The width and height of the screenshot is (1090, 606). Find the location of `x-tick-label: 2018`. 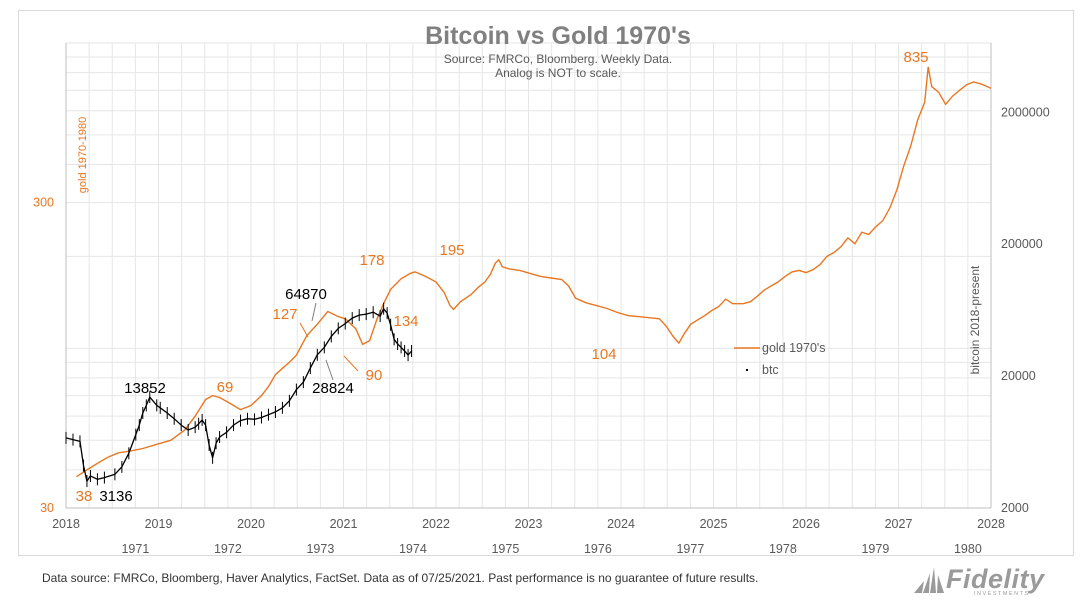

x-tick-label: 2018 is located at coordinates (66, 524).